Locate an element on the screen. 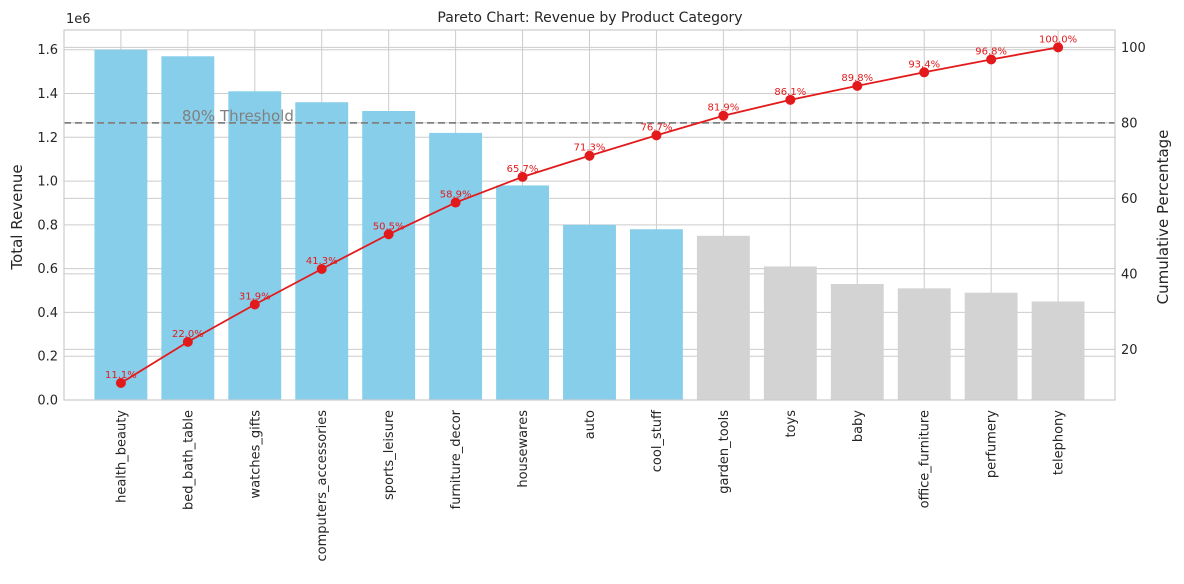 The width and height of the screenshot is (1184, 584). y-tick-label: 0.8 is located at coordinates (47, 225).